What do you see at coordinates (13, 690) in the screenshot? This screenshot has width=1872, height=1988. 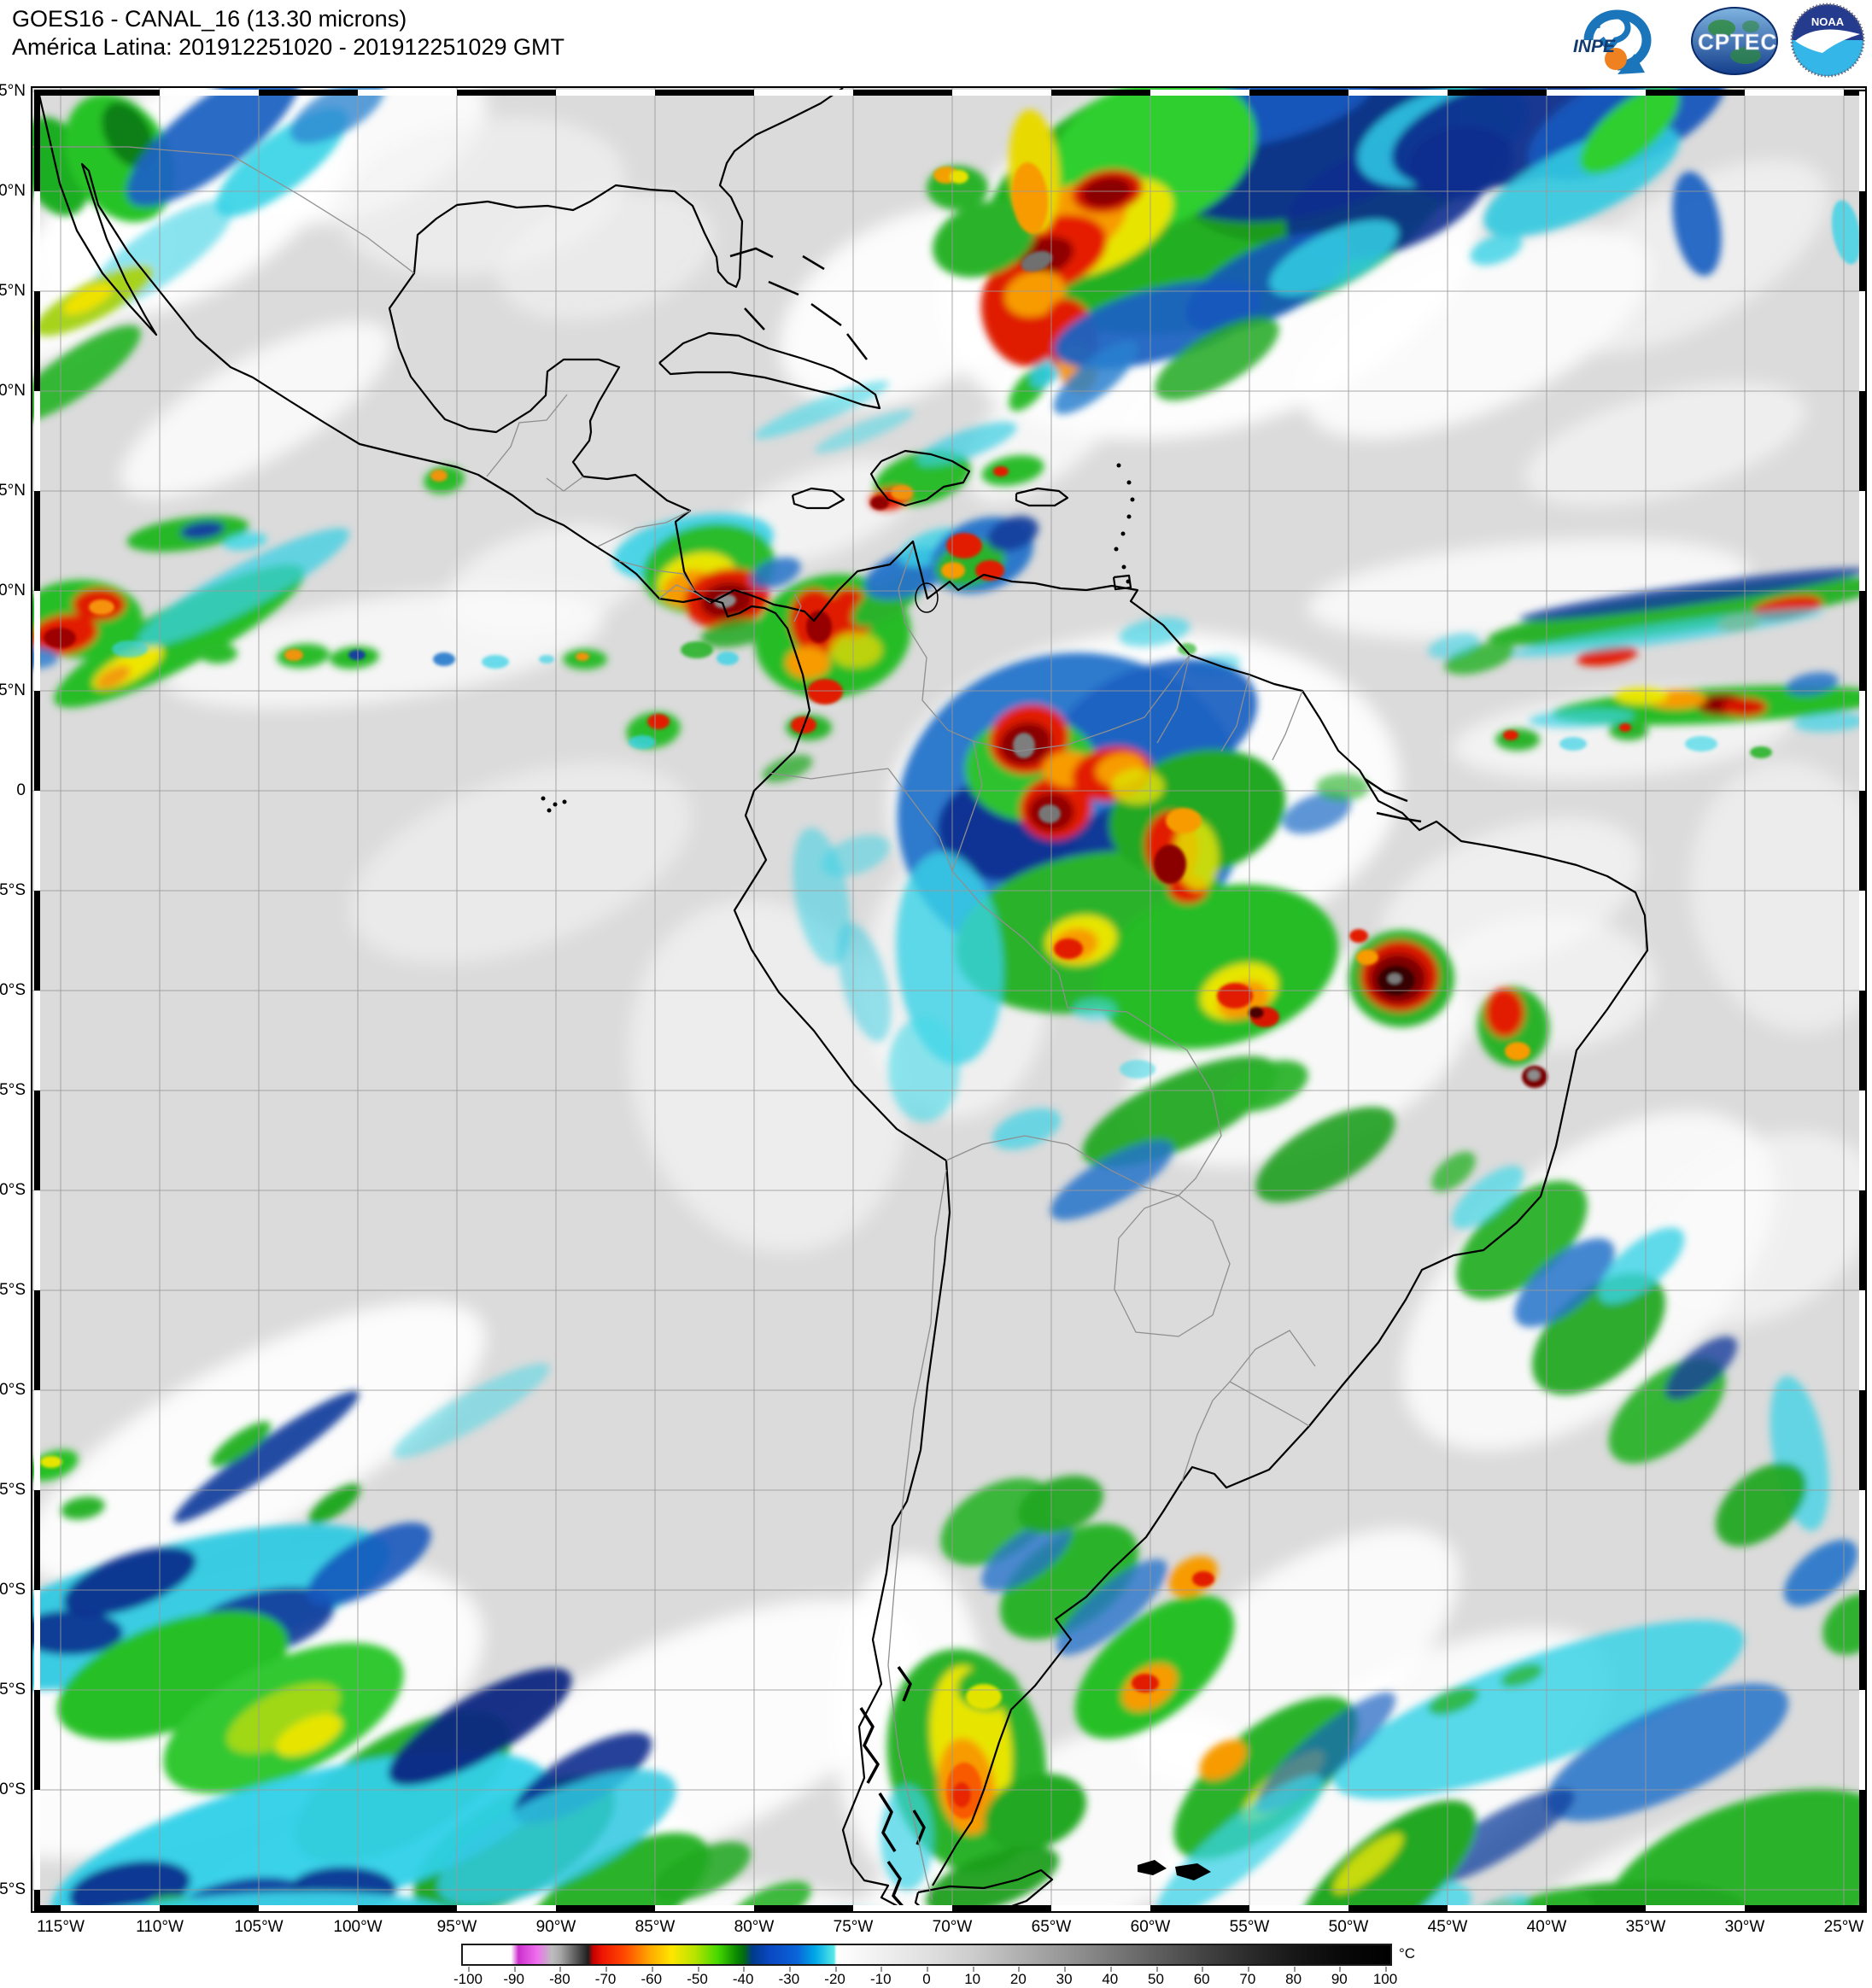 I see `lat-label: 5°N` at bounding box center [13, 690].